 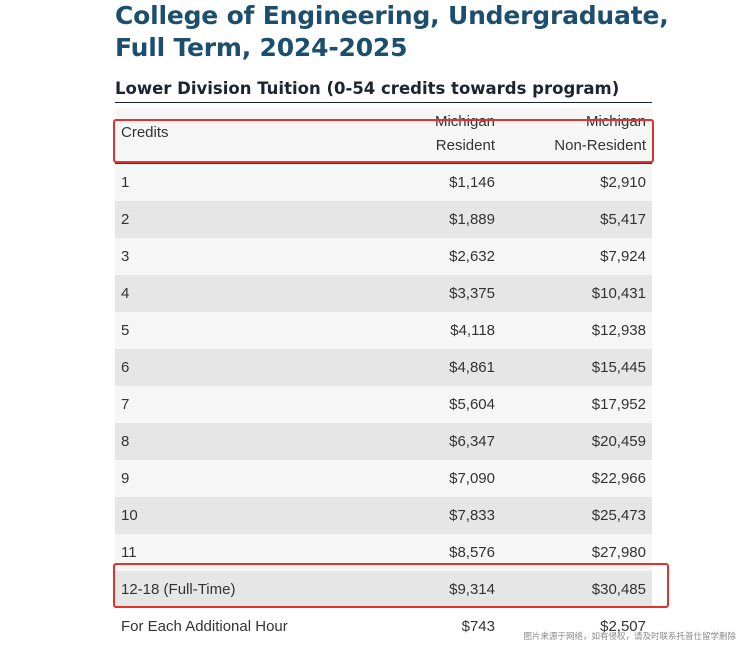 I want to click on credits-cell: 8, so click(x=125, y=441).